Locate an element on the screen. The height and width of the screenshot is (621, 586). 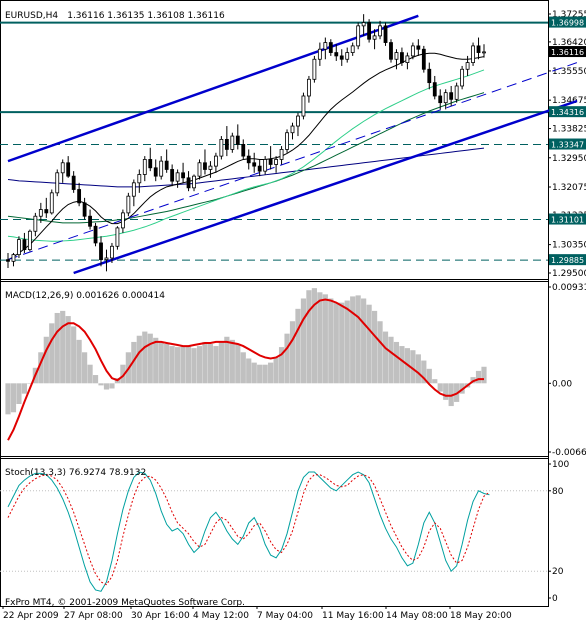
price-tick-label: 1.32950 is located at coordinates (569, 159).